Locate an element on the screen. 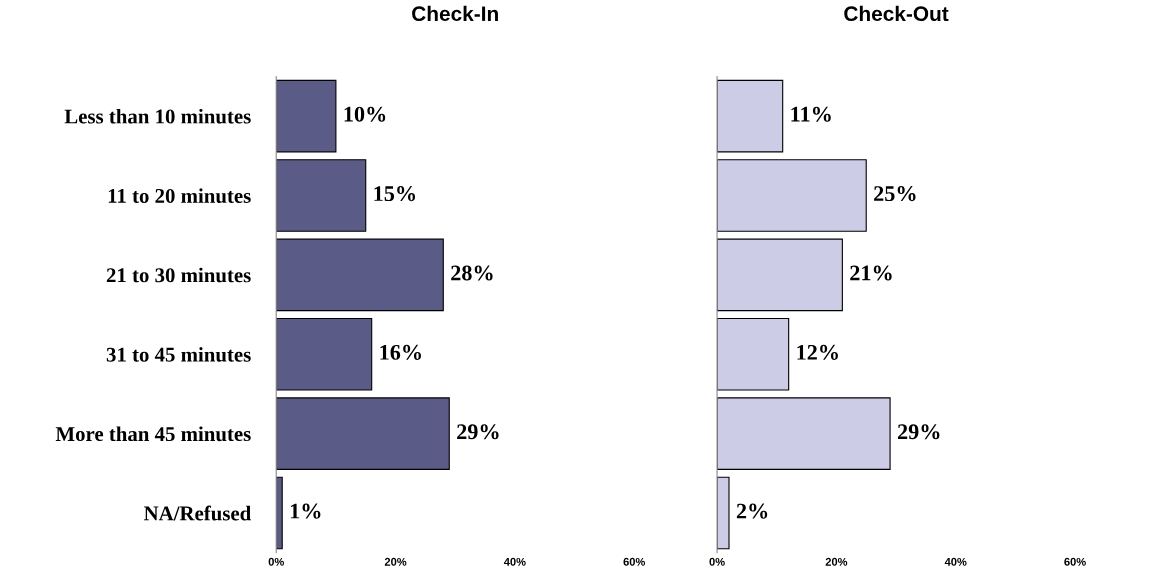 The width and height of the screenshot is (1151, 588). y-tick-label: Less than 10 minutes is located at coordinates (157, 116).